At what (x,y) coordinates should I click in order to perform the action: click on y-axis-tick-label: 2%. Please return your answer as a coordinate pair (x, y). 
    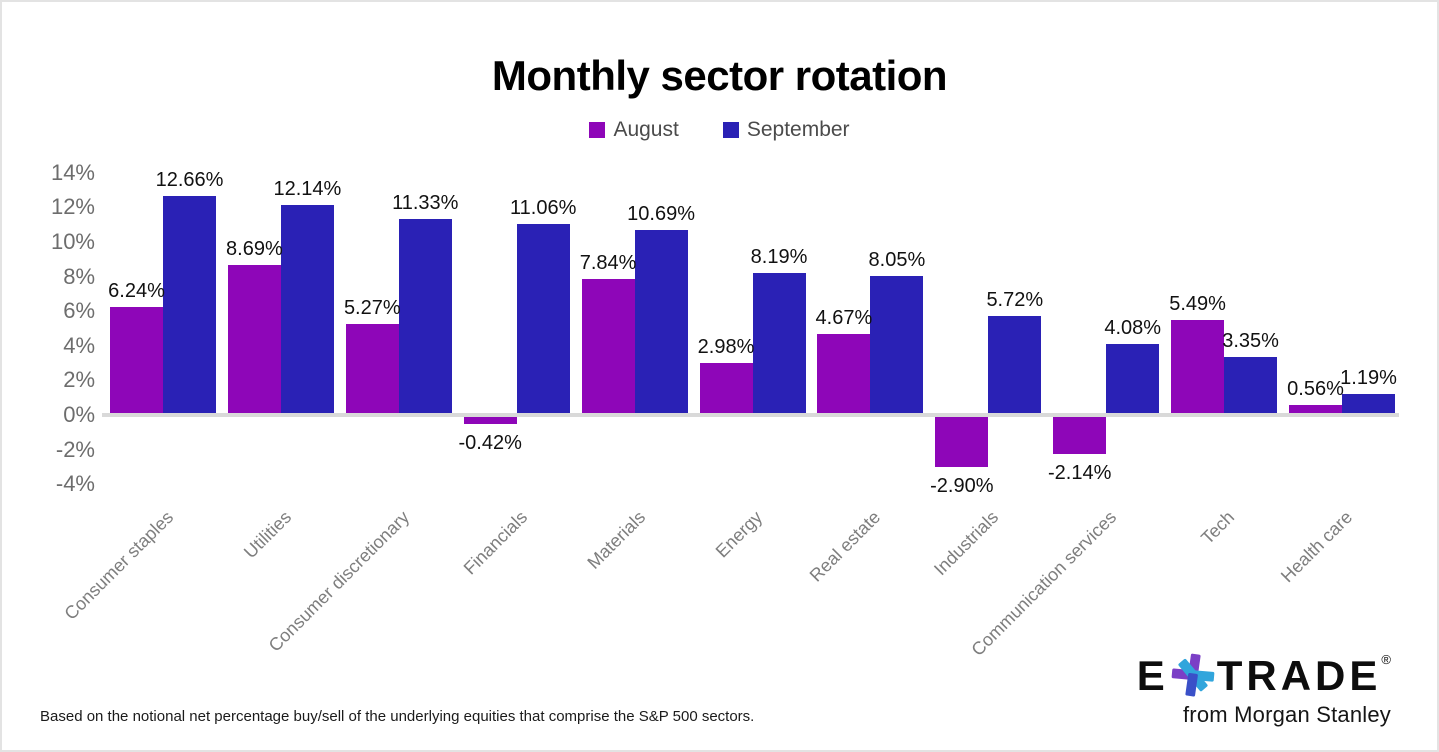
    Looking at the image, I should click on (79, 380).